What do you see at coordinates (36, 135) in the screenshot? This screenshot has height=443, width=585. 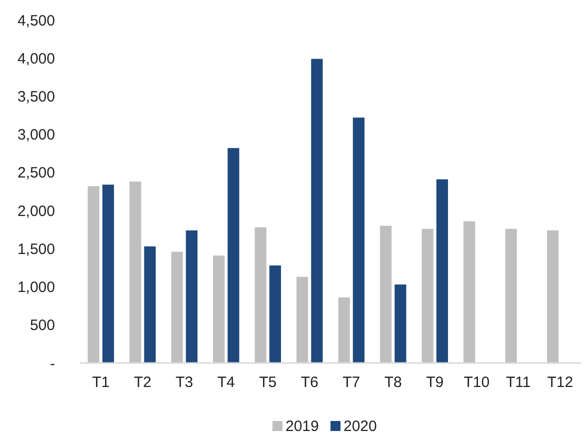 I see `y-tick-label: 3,000` at bounding box center [36, 135].